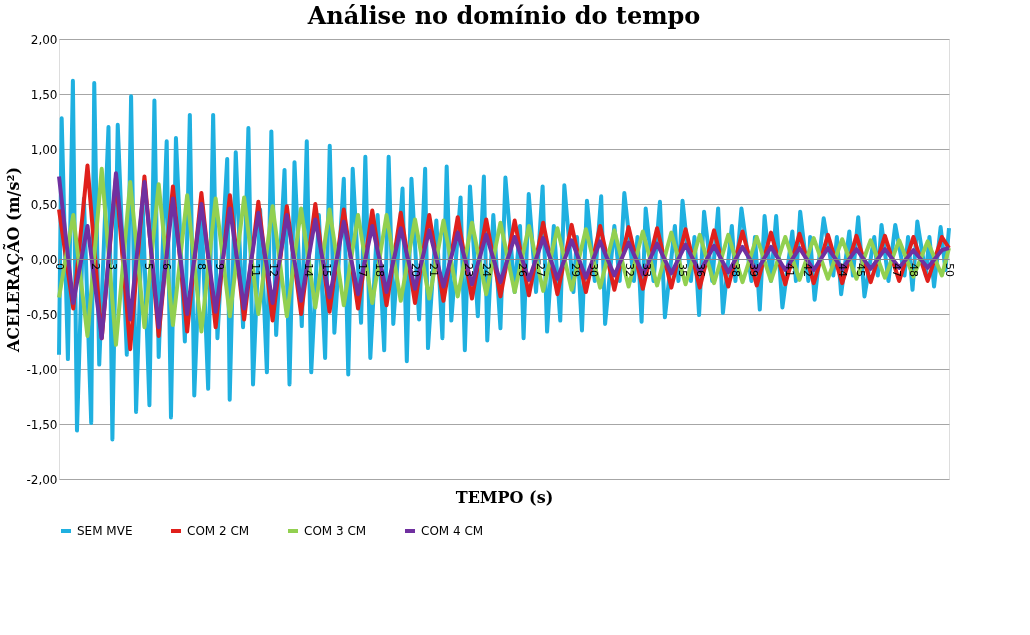  Describe the element at coordinates (593, 270) in the screenshot. I see `x-tick-label: 30` at that location.